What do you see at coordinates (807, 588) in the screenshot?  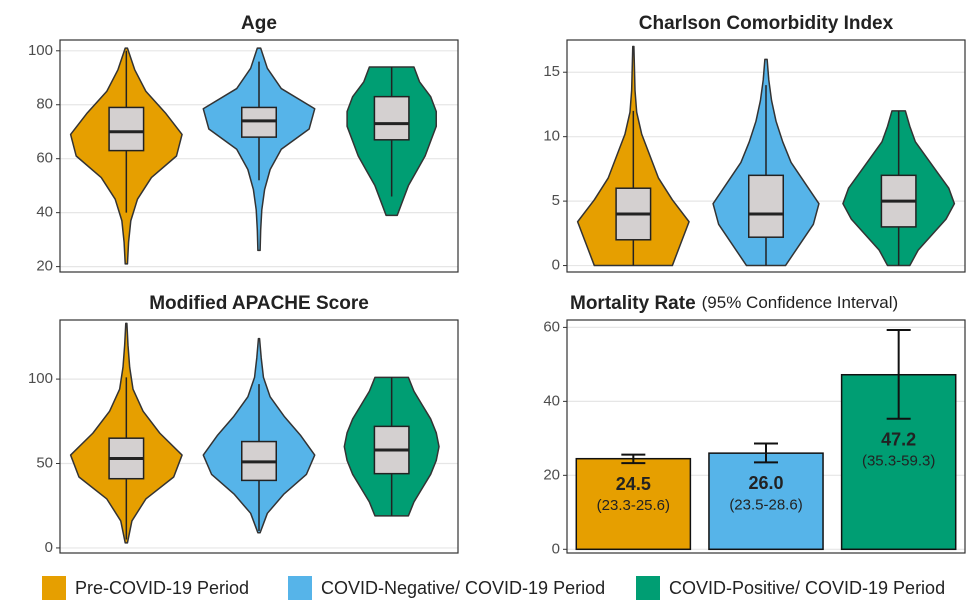 I see `legend-label: COVID-Positive/ COVID-19 Period` at bounding box center [807, 588].